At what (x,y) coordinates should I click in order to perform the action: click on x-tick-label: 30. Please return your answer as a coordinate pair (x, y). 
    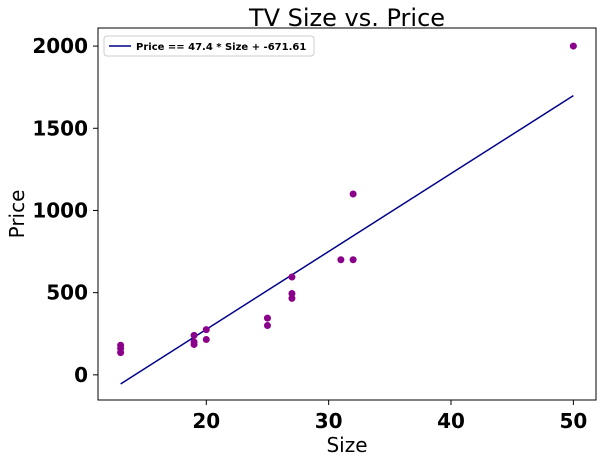
    Looking at the image, I should click on (329, 421).